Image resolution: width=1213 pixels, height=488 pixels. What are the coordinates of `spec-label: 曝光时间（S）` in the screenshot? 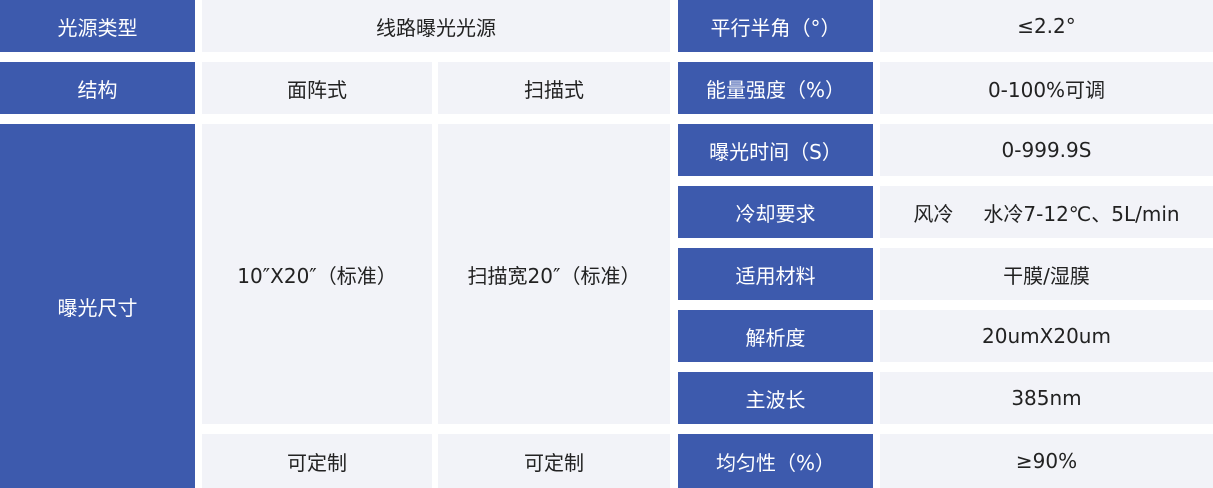 It's located at (775, 150).